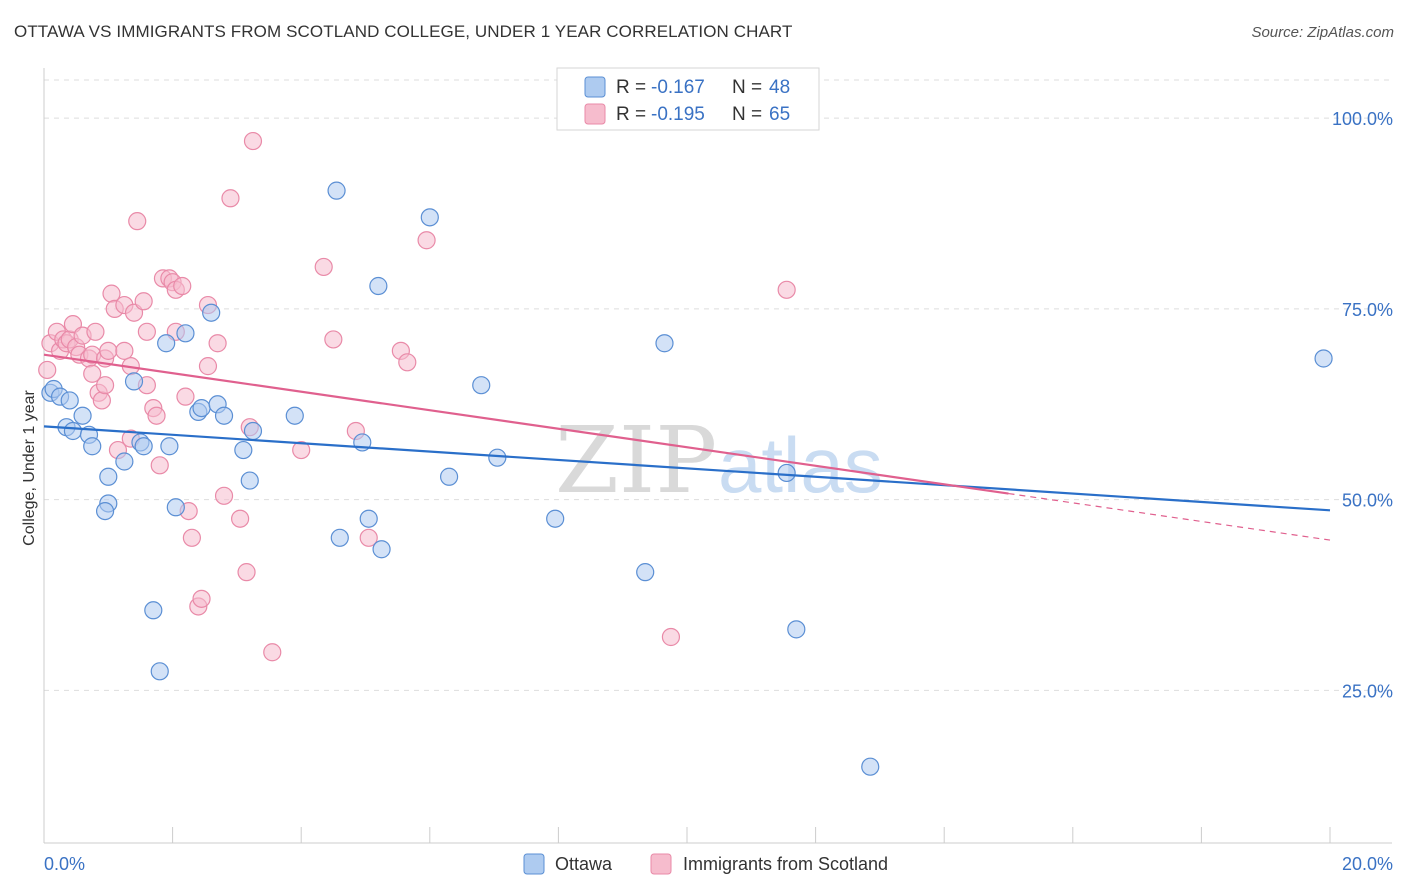  What do you see at coordinates (595, 114) in the screenshot?
I see `scotland-swatch` at bounding box center [595, 114].